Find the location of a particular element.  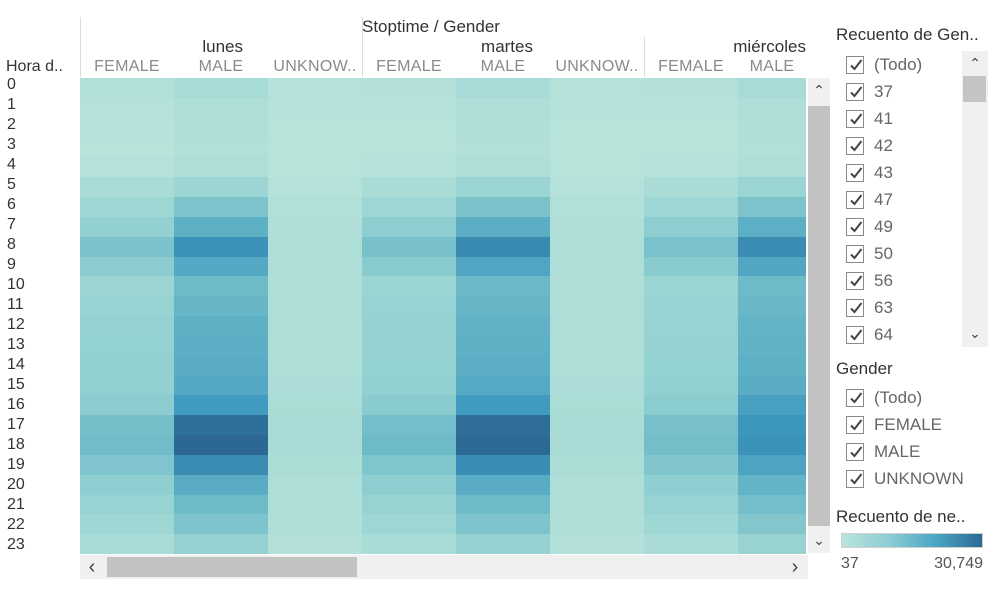

filter-scrollbar-thumb is located at coordinates (974, 89).